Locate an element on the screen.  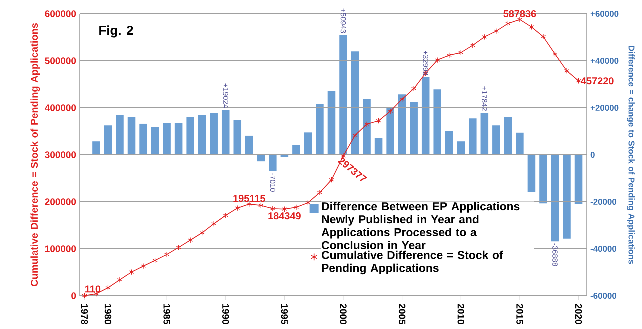
y-tick-label: 600000 is located at coordinates (60, 14).